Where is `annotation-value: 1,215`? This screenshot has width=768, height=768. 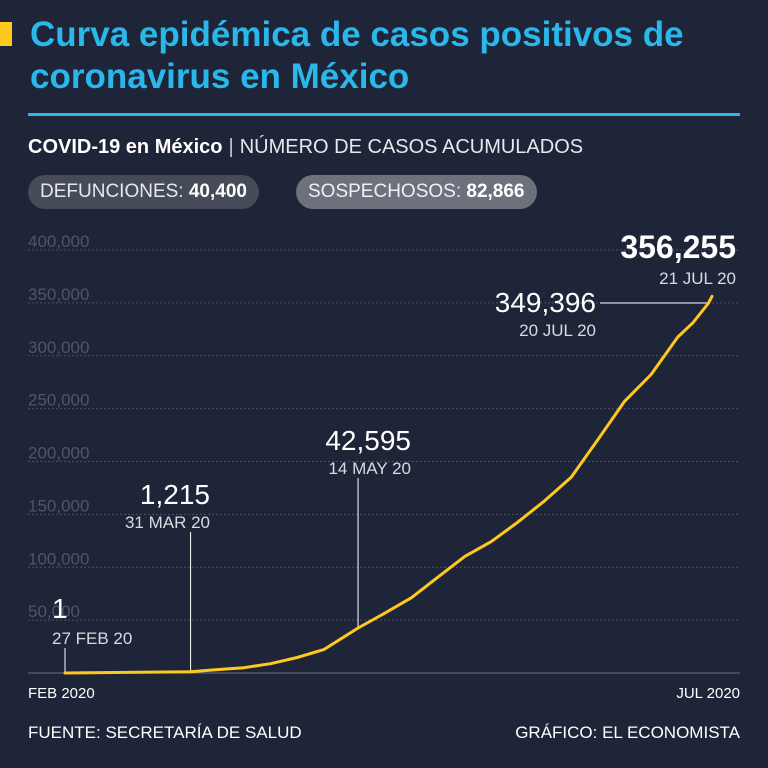
annotation-value: 1,215 is located at coordinates (175, 494).